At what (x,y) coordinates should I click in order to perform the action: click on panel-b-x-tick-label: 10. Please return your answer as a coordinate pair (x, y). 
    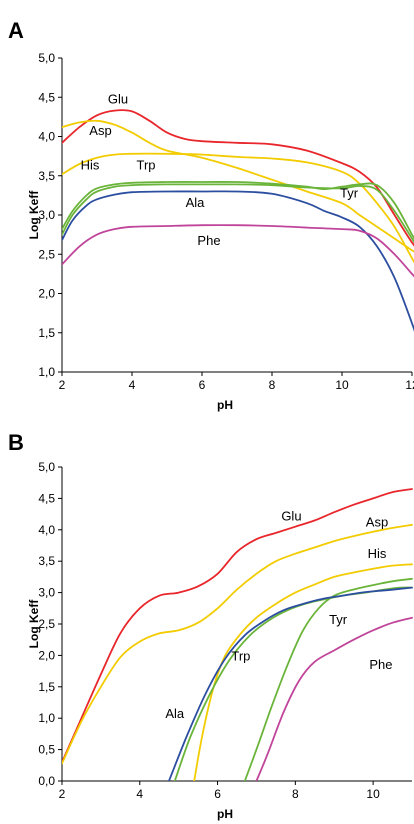
    Looking at the image, I should click on (373, 794).